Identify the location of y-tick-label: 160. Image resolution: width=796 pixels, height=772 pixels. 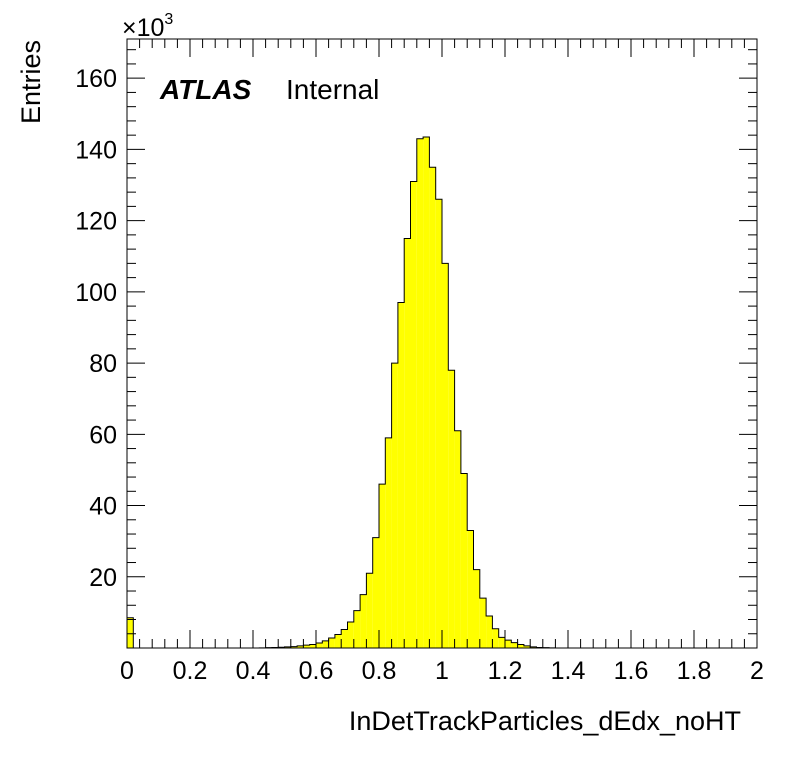
(96, 79).